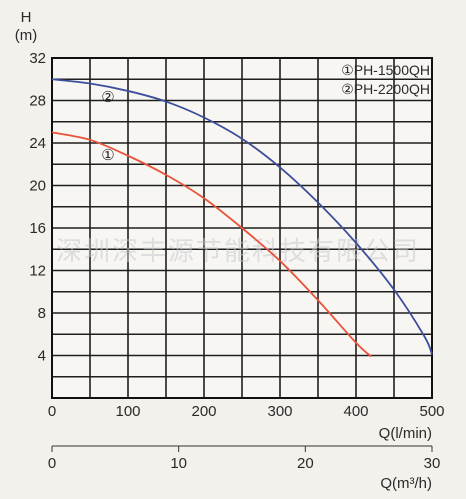  Describe the element at coordinates (42, 313) in the screenshot. I see `y-tick-label: 8` at that location.